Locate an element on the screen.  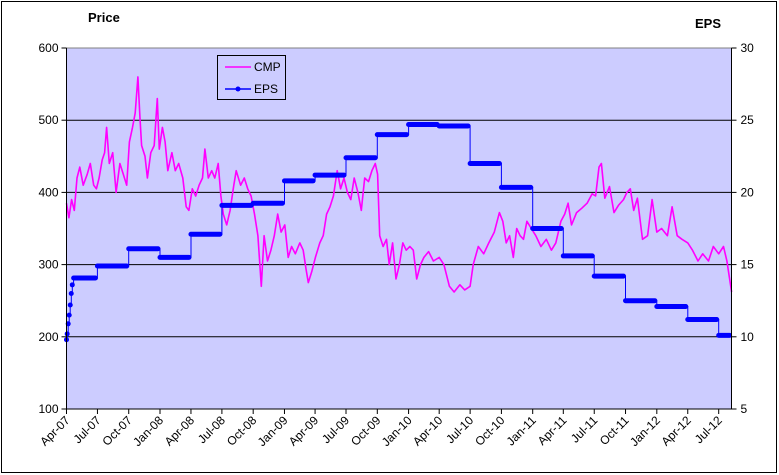
left-tick-label: 100 is located at coordinates (48, 409).